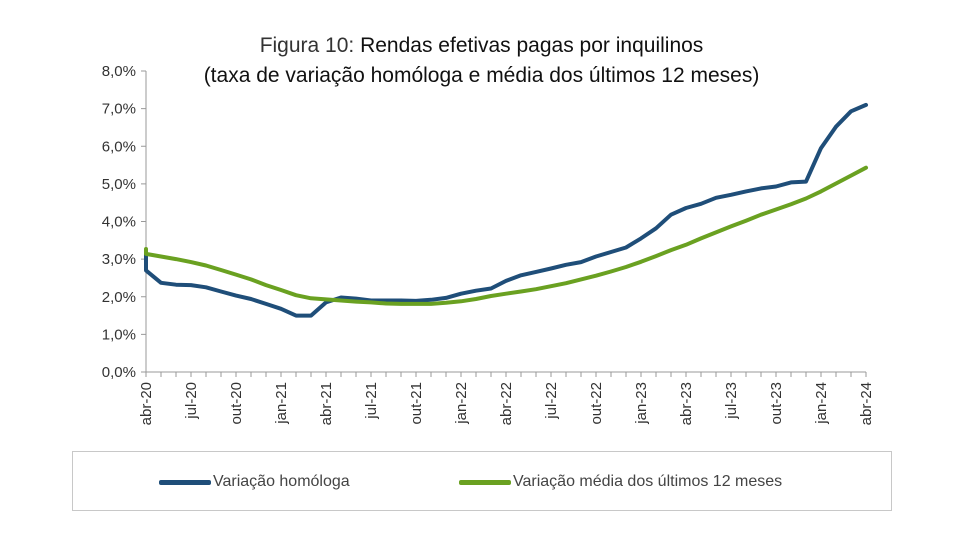  I want to click on x-tick-label: out-20, so click(236, 403).